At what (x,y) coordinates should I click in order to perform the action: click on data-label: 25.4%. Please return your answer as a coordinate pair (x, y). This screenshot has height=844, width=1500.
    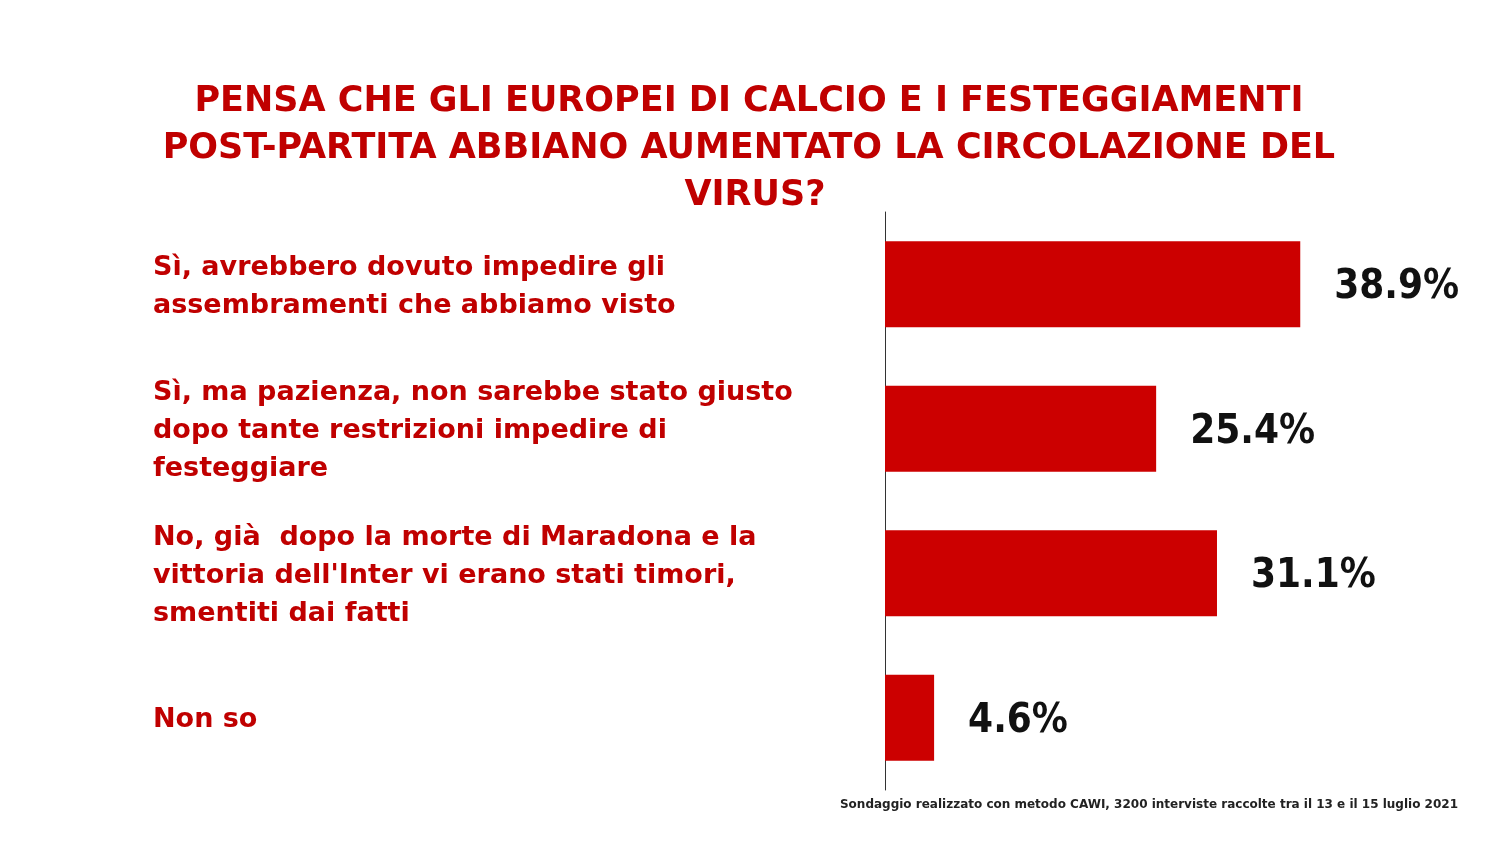
    Looking at the image, I should click on (1252, 428).